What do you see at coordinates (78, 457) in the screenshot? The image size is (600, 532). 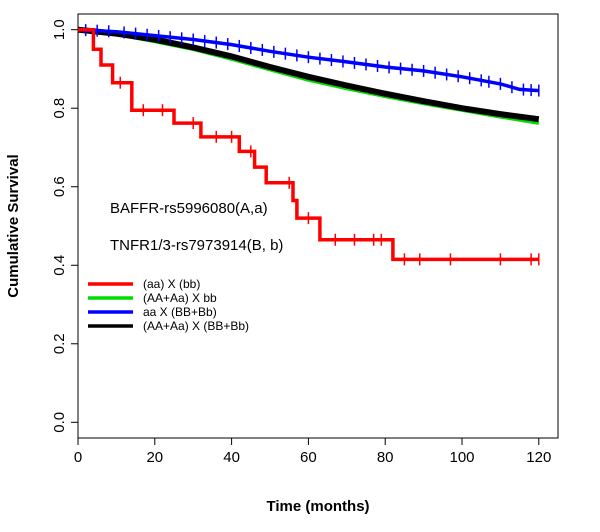 I see `x-tick-label-0: 0` at bounding box center [78, 457].